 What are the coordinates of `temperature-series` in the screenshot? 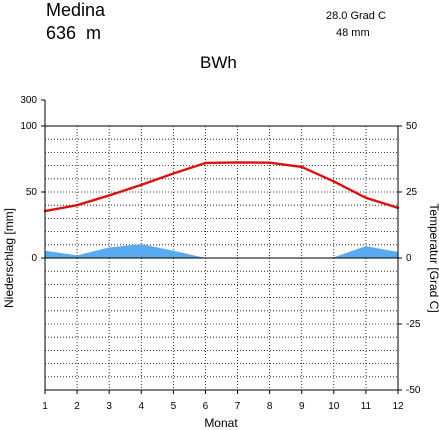 It's located at (221, 187).